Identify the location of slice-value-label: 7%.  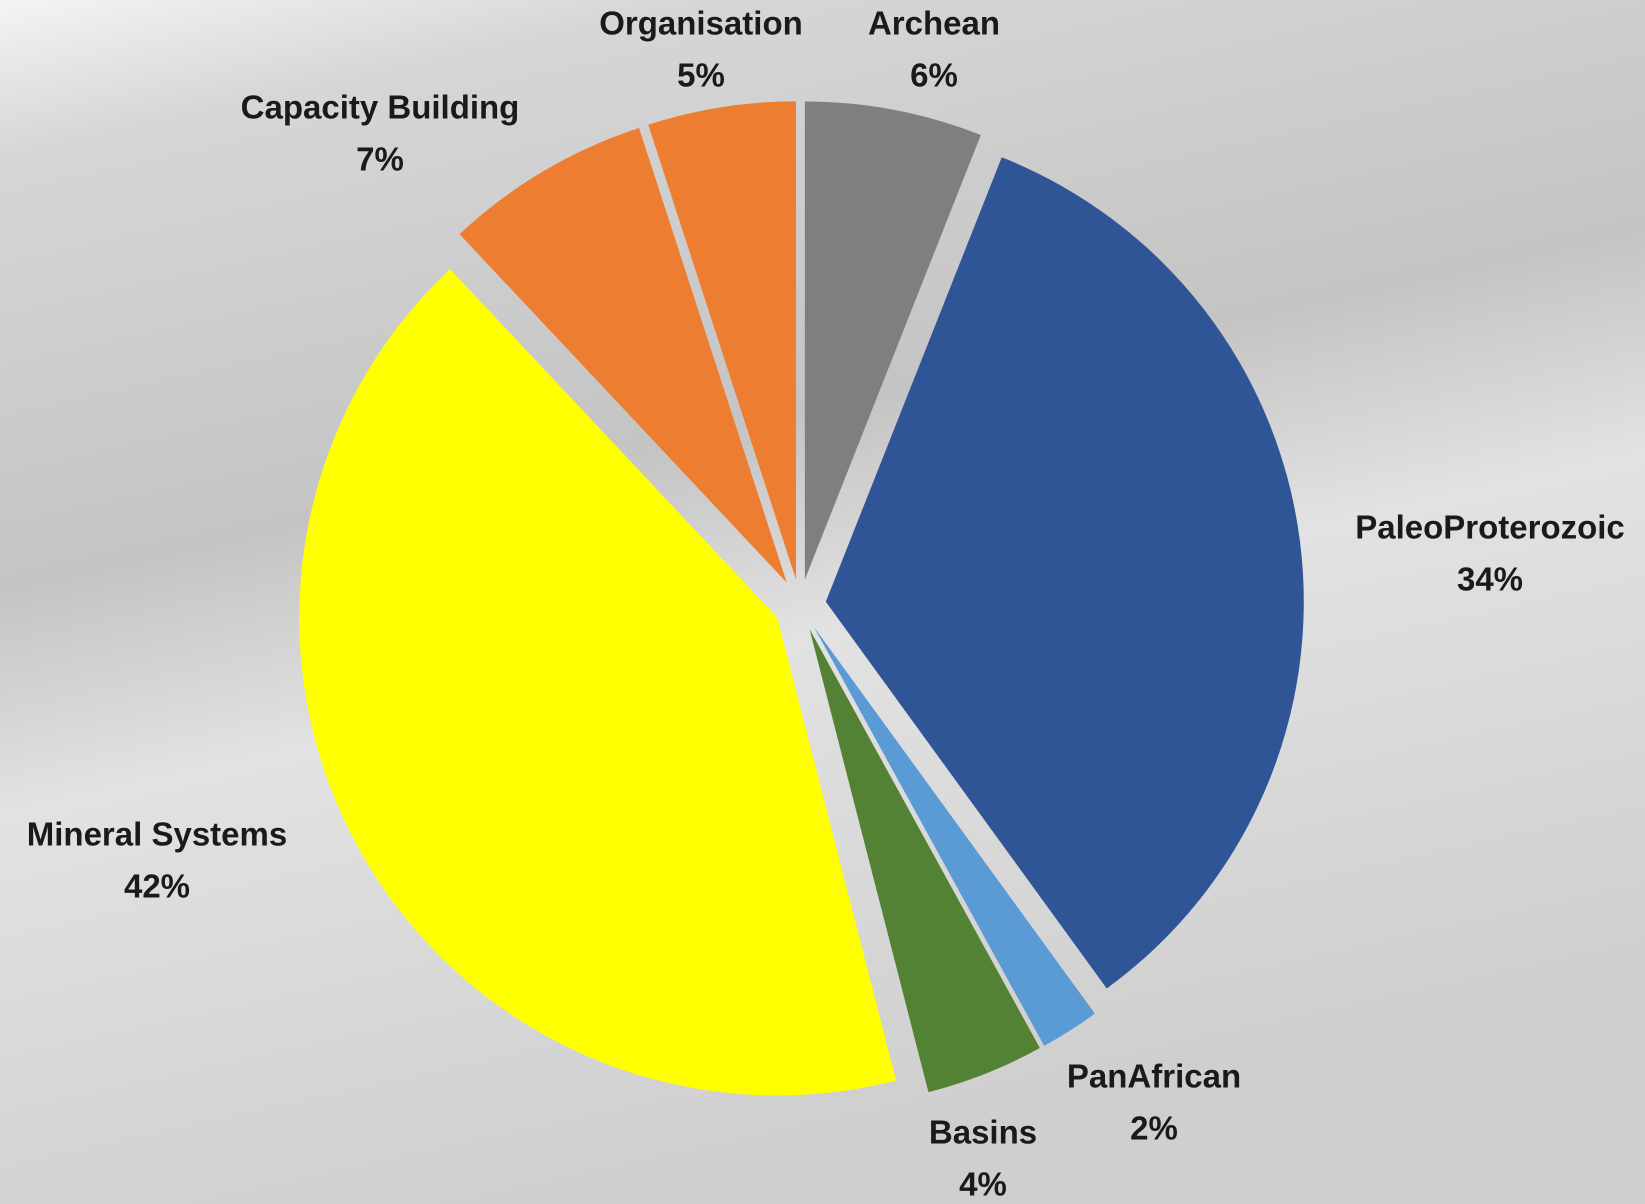
(380, 159).